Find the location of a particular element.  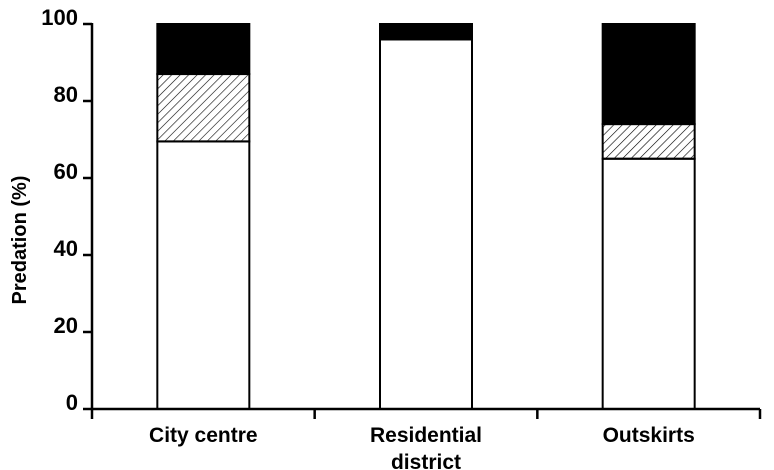

y-tick-label-80: 80 is located at coordinates (66, 94).